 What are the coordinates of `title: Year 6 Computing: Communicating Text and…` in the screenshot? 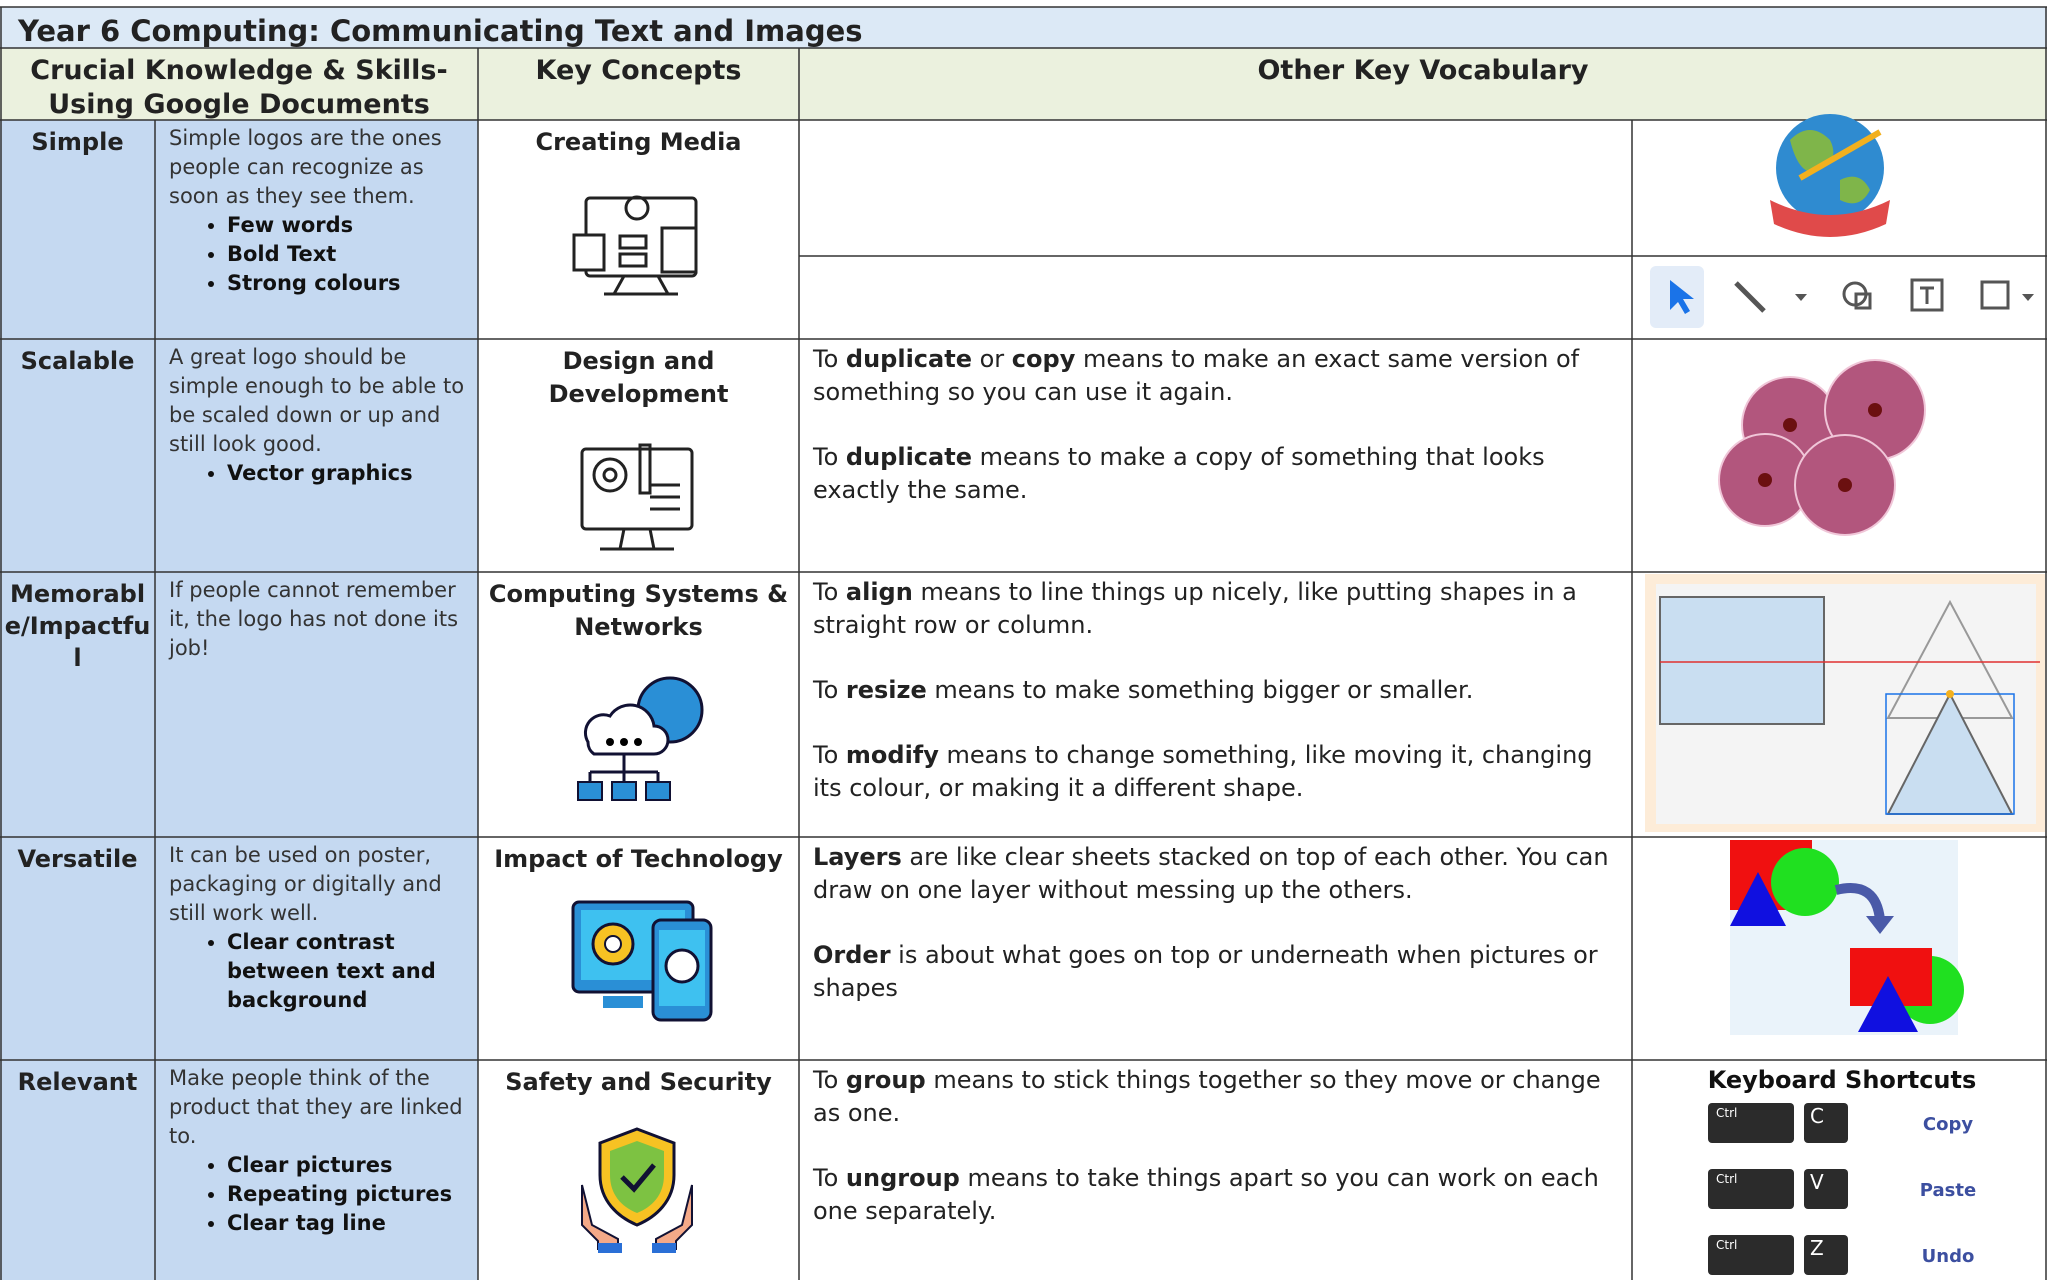 It's located at (440, 31).